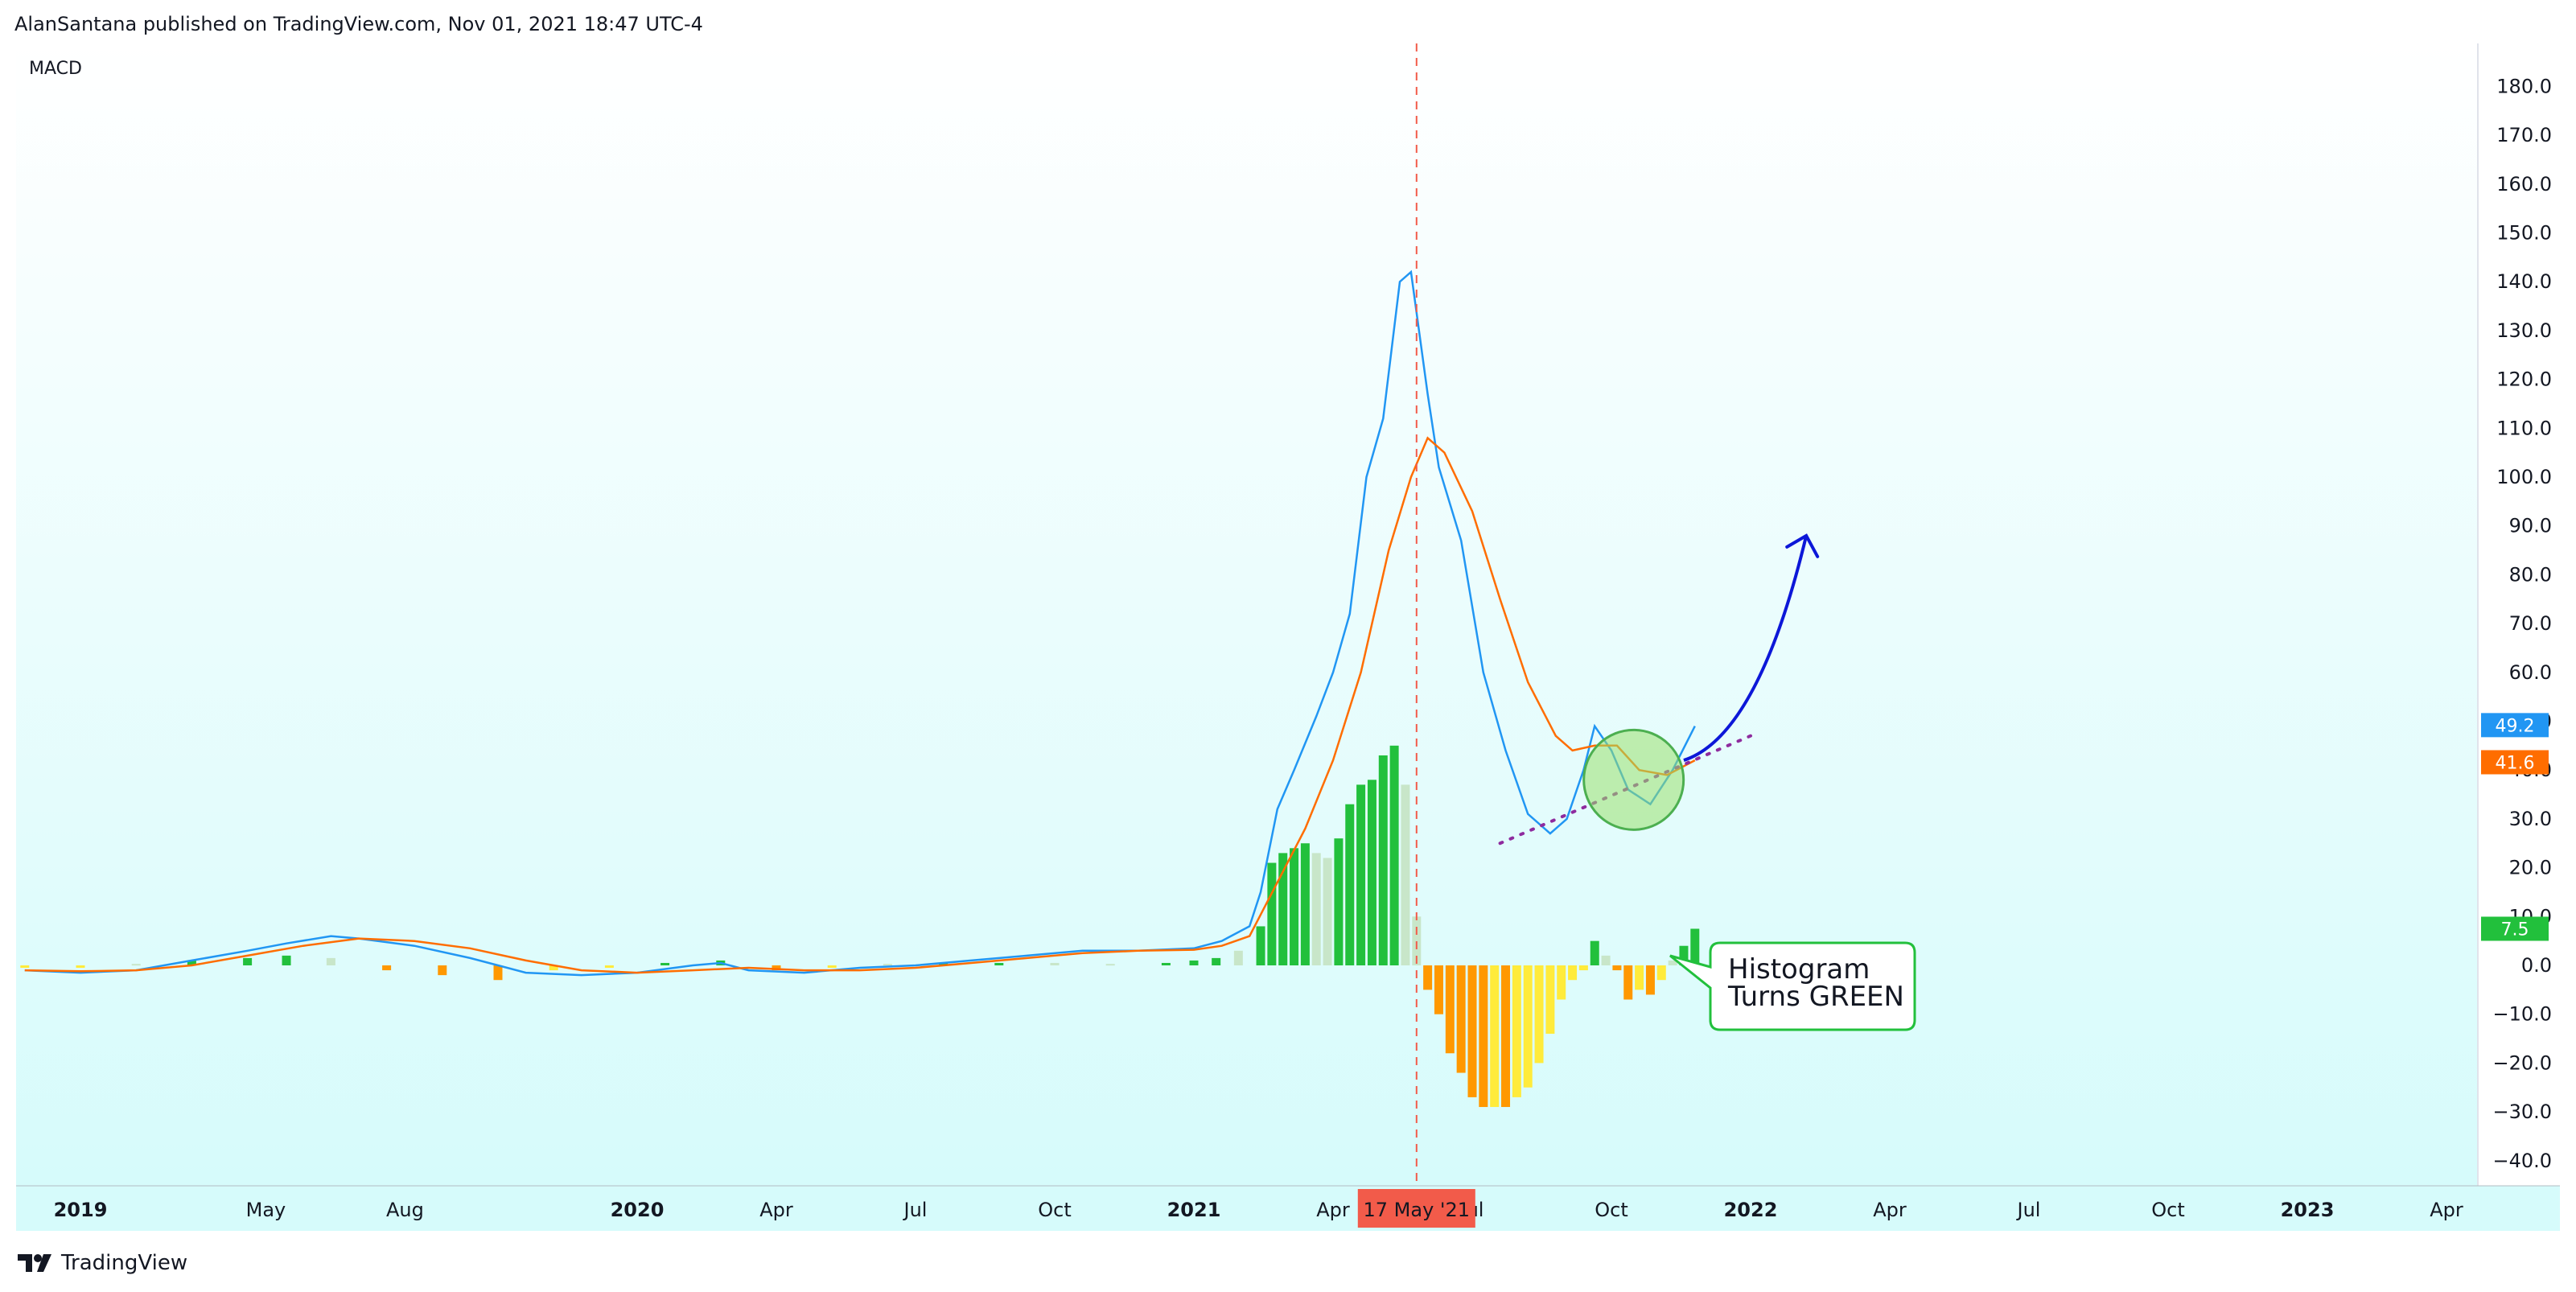 The width and height of the screenshot is (2576, 1292). I want to click on x-tick-label: 2022, so click(1751, 1210).